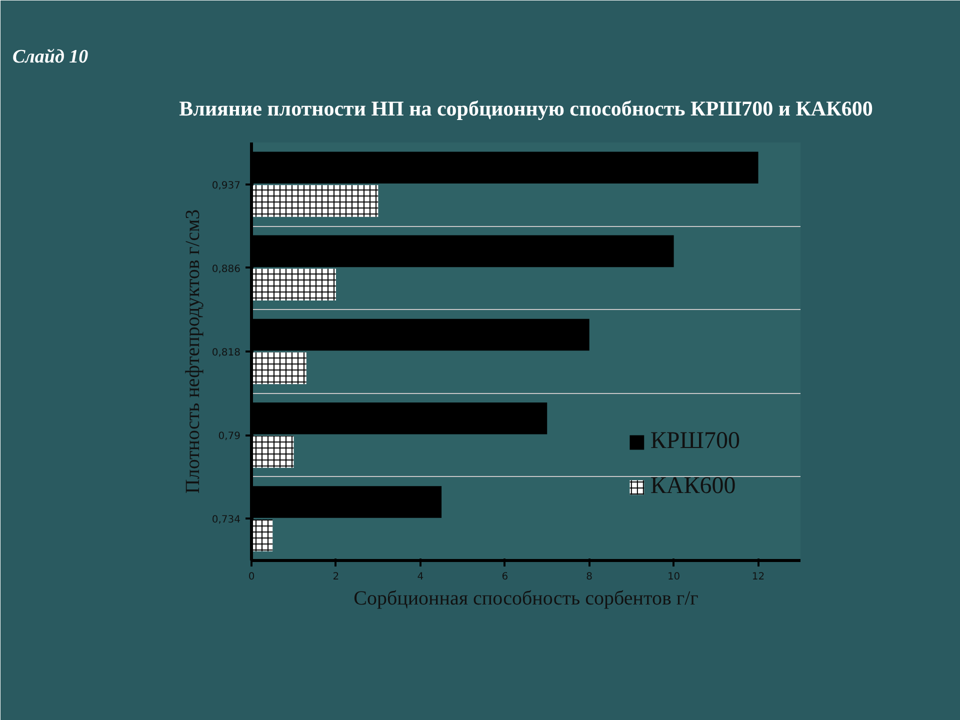  What do you see at coordinates (226, 269) in the screenshot?
I see `y-tick-label: 0,886` at bounding box center [226, 269].